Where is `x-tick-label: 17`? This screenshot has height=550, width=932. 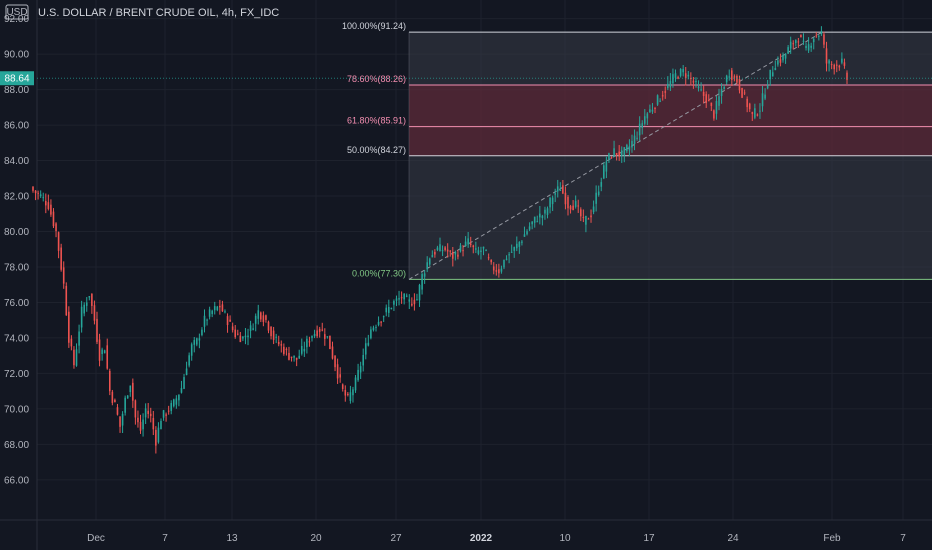 x-tick-label: 17 is located at coordinates (649, 538).